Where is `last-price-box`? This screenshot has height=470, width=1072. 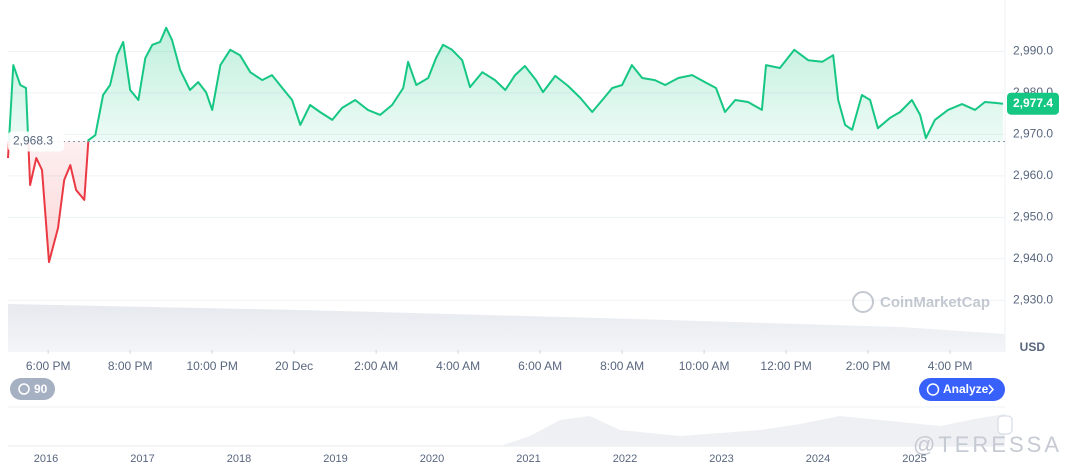 last-price-box is located at coordinates (1033, 103).